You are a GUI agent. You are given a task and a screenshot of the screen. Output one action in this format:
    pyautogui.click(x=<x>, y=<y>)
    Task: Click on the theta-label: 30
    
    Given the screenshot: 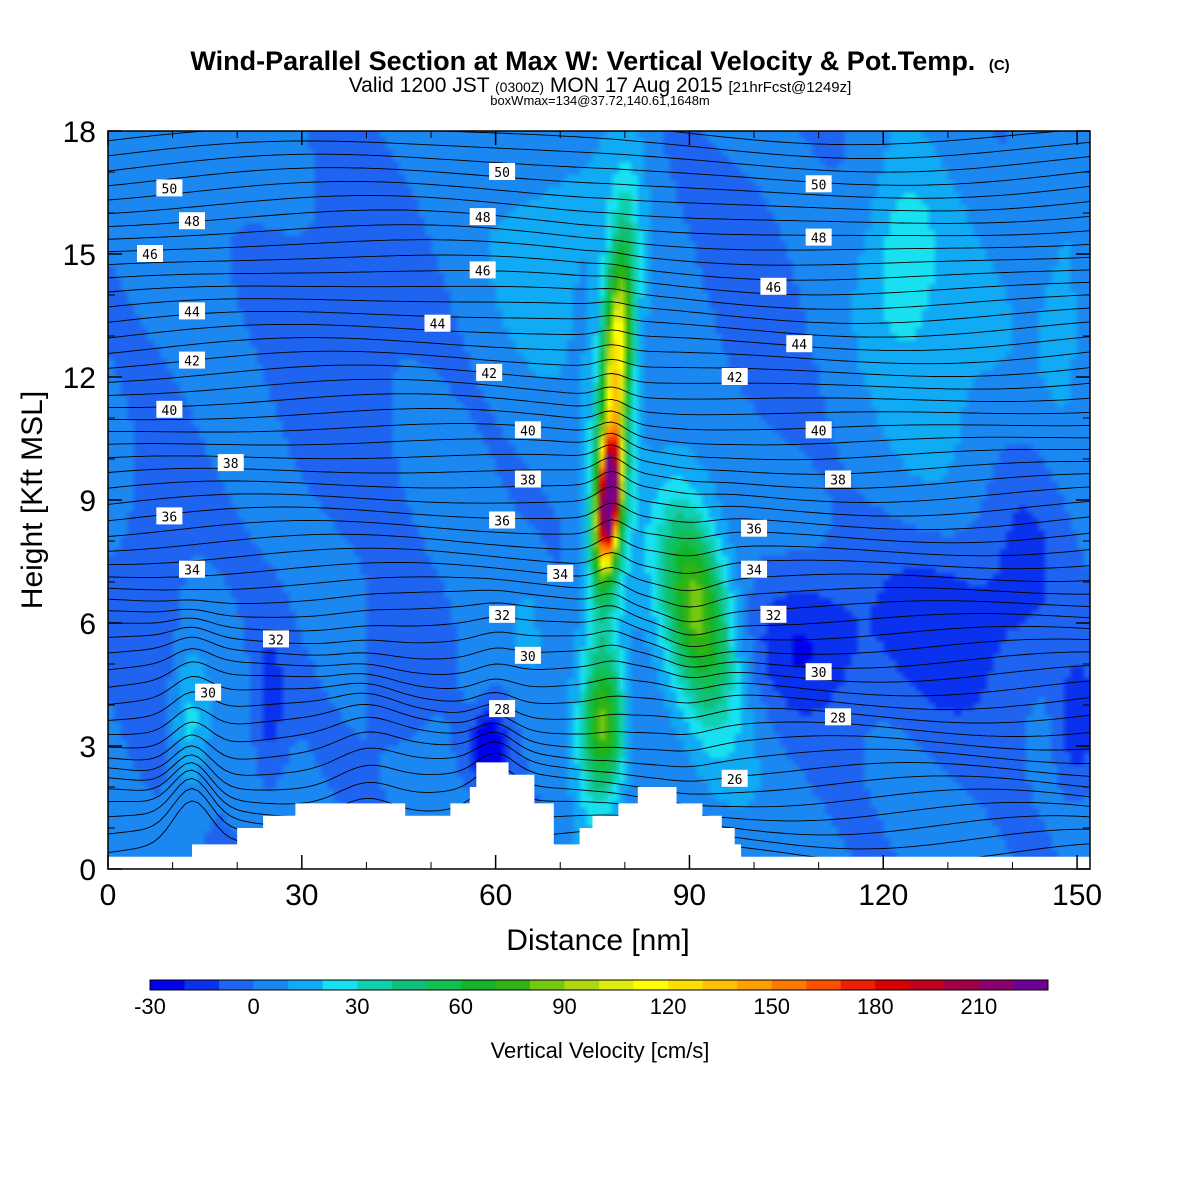 What is the action you would take?
    pyautogui.click(x=819, y=673)
    